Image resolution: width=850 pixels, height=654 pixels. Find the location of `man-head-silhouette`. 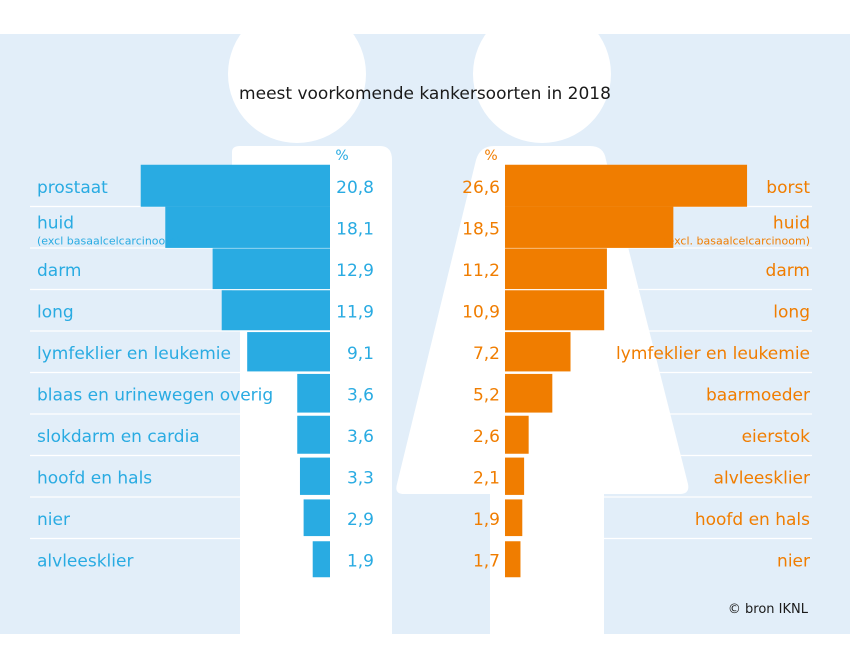

man-head-silhouette is located at coordinates (297, 74).